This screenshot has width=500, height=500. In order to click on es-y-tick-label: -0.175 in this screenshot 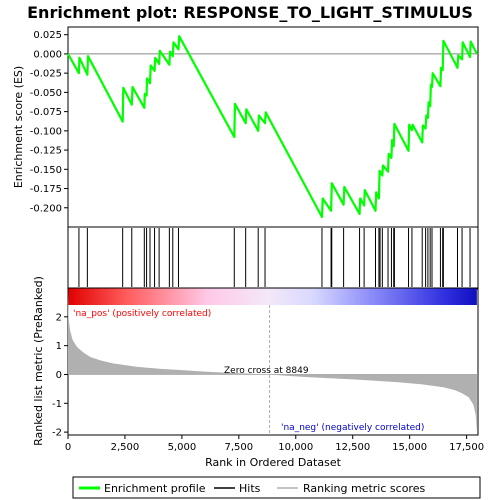, I will do `click(46, 189)`.